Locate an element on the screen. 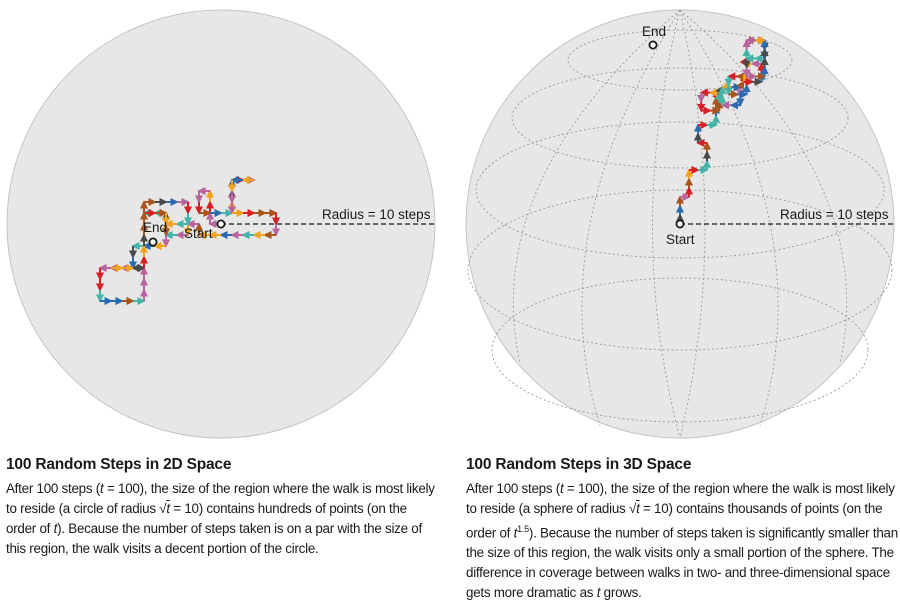 Image resolution: width=900 pixels, height=609 pixels. walk-2d-path is located at coordinates (188, 240).